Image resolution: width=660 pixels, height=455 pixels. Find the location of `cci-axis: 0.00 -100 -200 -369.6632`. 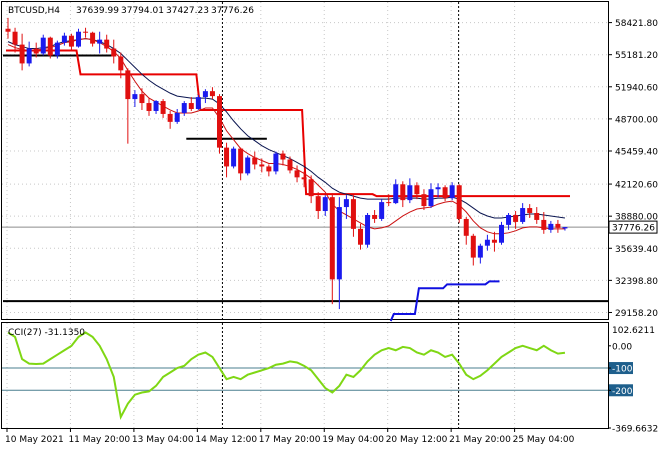

cci-axis: 0.00 -100 -200 -369.6632 is located at coordinates (633, 388).